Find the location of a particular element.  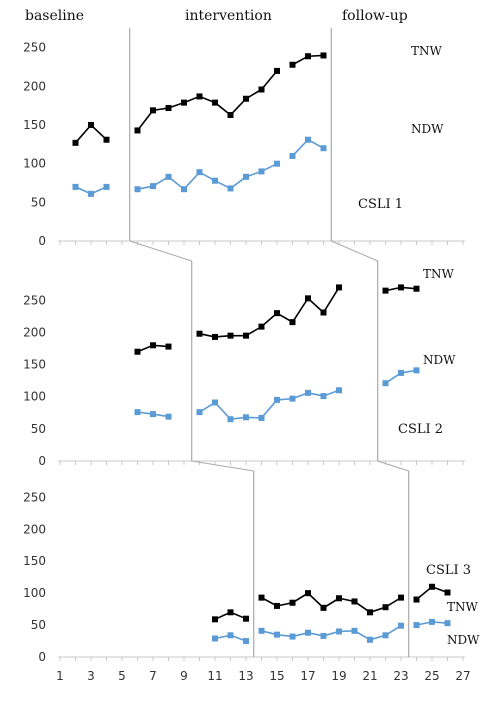

x-tick-label: 5 is located at coordinates (122, 676).